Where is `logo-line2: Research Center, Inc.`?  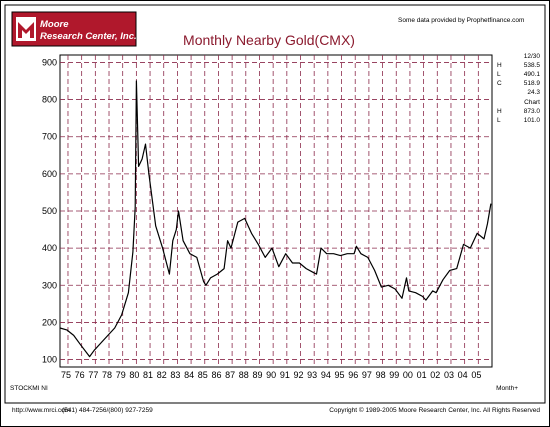 logo-line2: Research Center, Inc. is located at coordinates (88, 36).